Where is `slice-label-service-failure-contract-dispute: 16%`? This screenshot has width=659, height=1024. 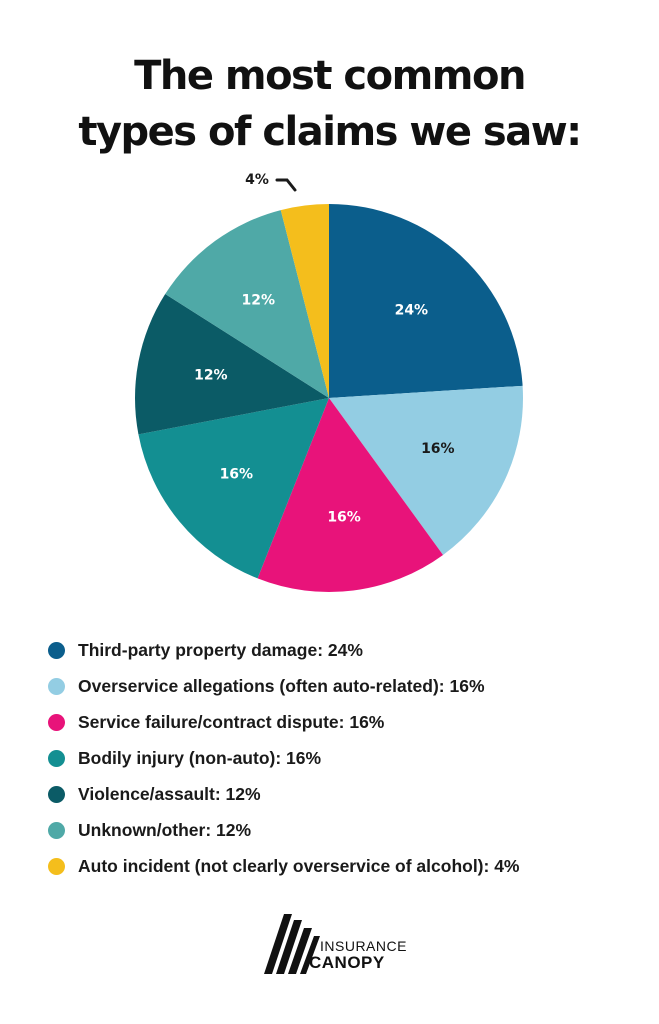 slice-label-service-failure-contract-dispute: 16% is located at coordinates (344, 517).